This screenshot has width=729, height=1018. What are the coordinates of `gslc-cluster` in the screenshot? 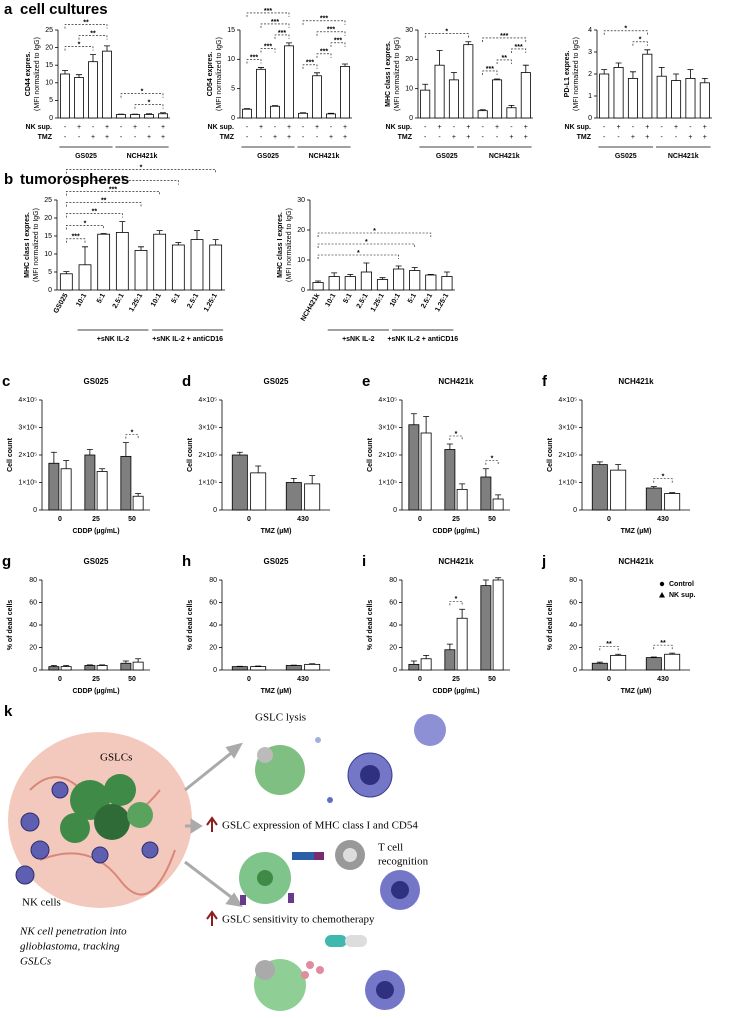 It's located at (106, 808).